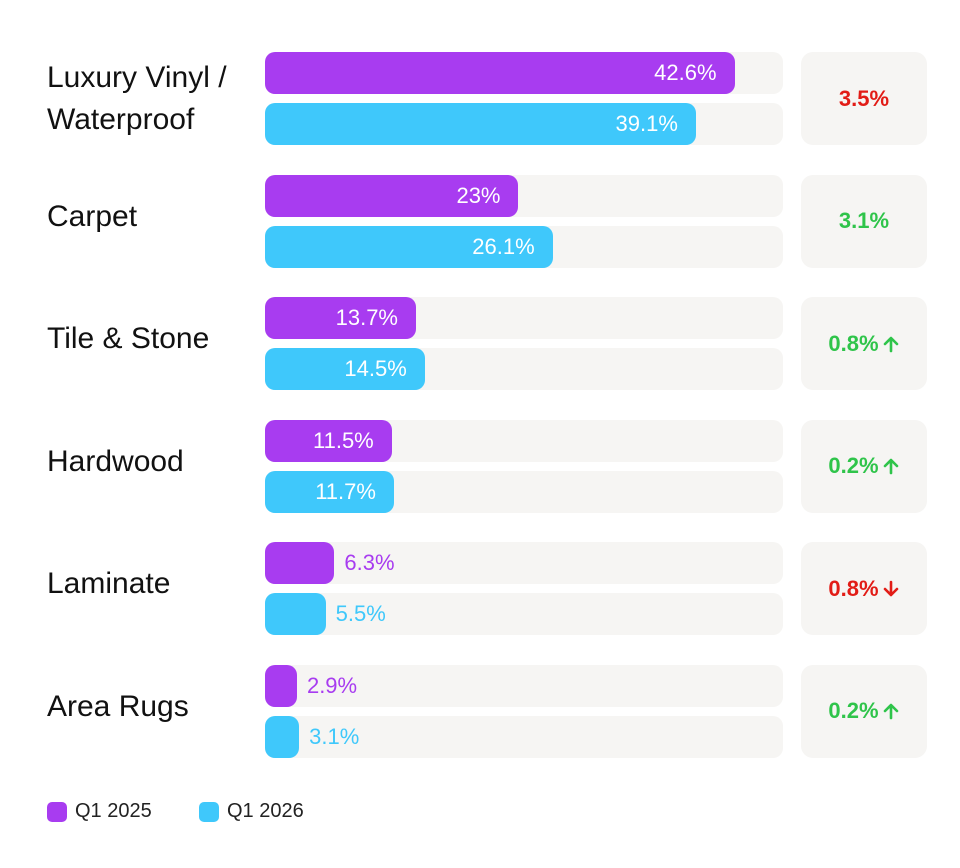 This screenshot has height=868, width=960. Describe the element at coordinates (113, 811) in the screenshot. I see `legend-label: Q1 2025` at that location.